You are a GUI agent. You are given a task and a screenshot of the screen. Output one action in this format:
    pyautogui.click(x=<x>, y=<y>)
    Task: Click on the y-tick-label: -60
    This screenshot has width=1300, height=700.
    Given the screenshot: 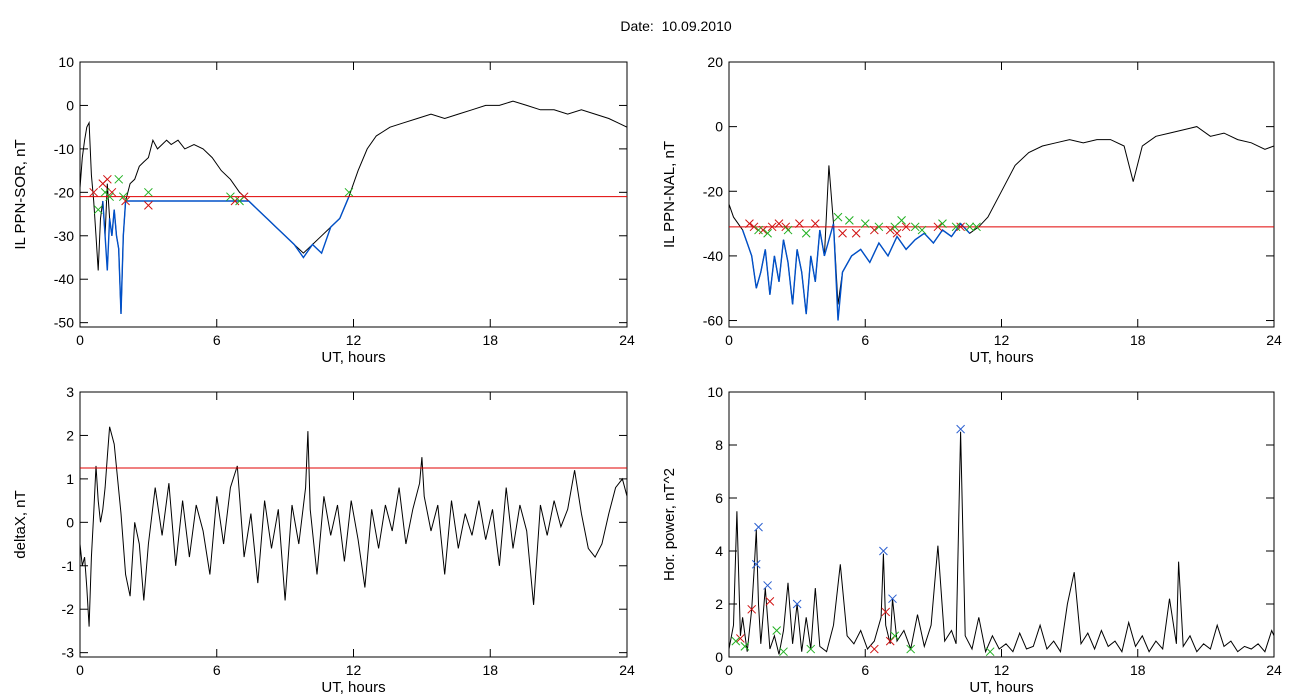 What is the action you would take?
    pyautogui.click(x=713, y=321)
    